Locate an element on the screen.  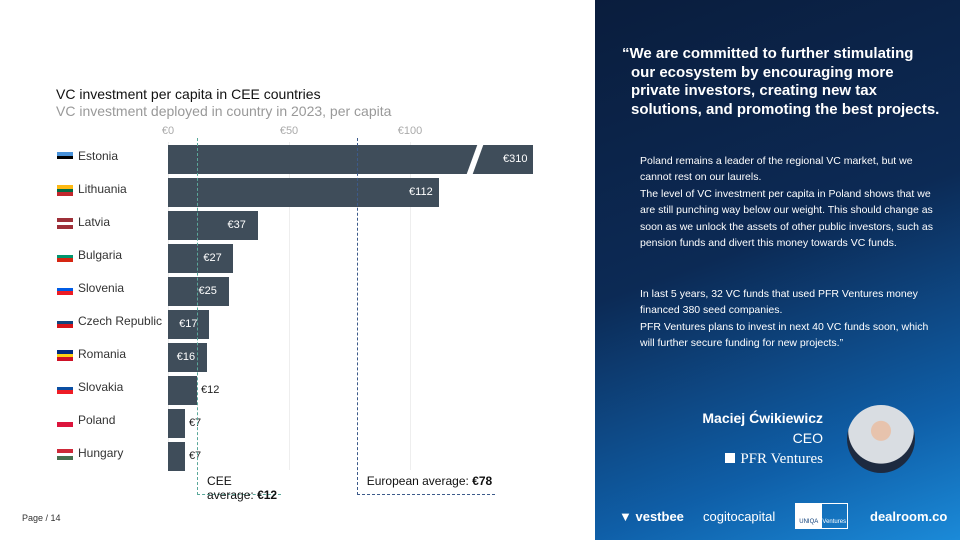
reference-label: European average: €78 is located at coordinates (425, 482).